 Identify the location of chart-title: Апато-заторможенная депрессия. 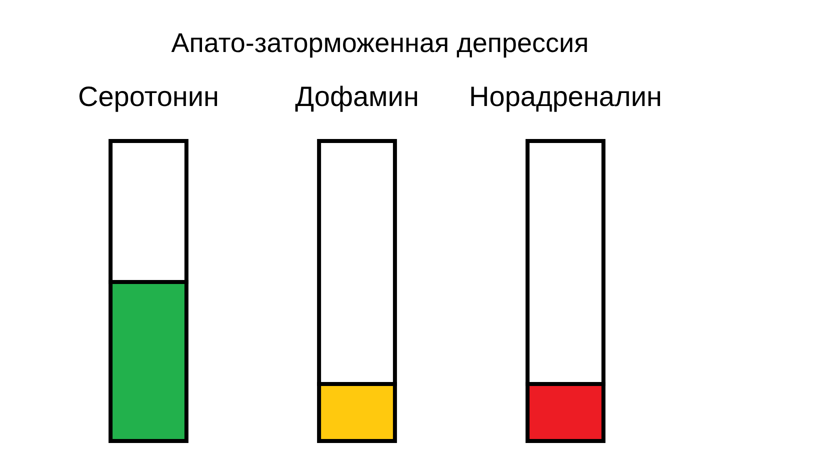
(380, 43).